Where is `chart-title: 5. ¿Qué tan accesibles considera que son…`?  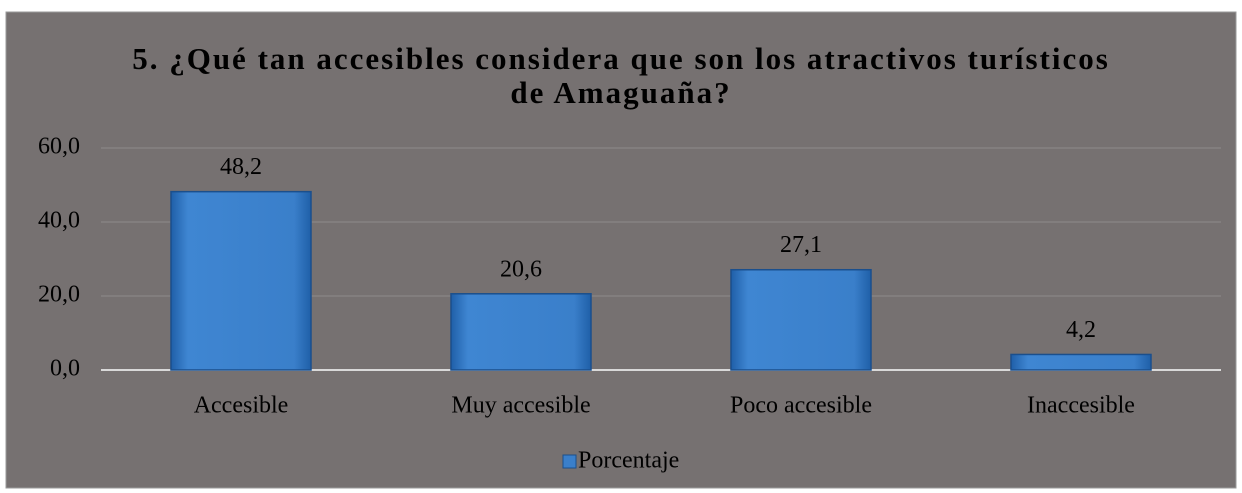
chart-title: 5. ¿Qué tan accesibles considera que son… is located at coordinates (621, 75).